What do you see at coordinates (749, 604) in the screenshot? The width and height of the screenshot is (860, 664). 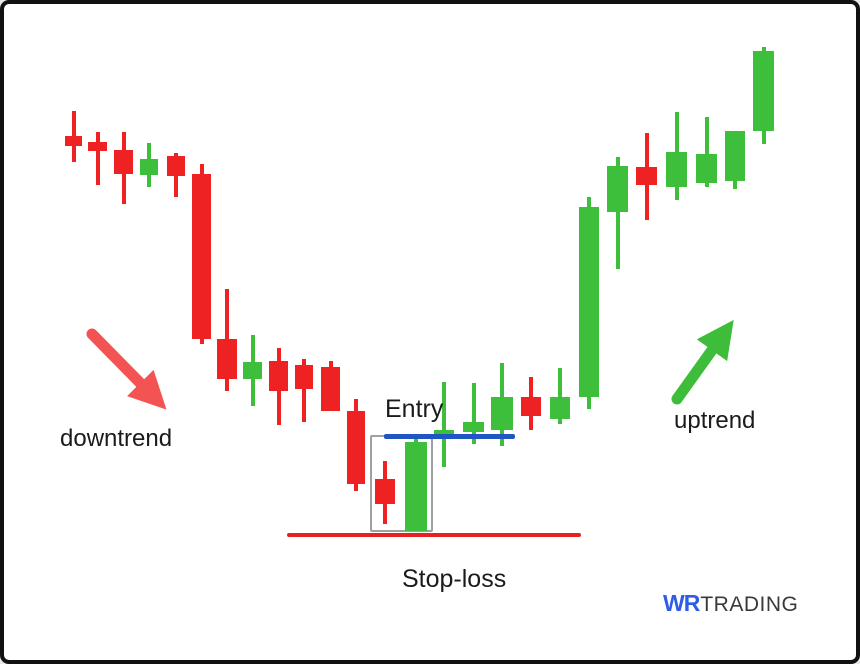 I see `logo-trading: TRADING` at bounding box center [749, 604].